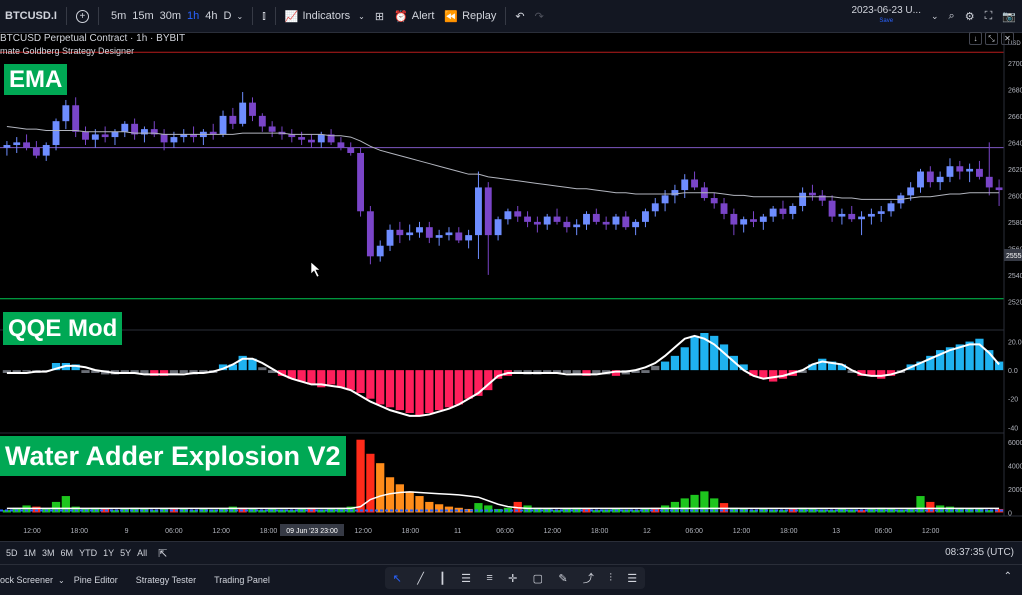 The height and width of the screenshot is (595, 1022). What do you see at coordinates (227, 16) in the screenshot?
I see `timeframe-d: D` at bounding box center [227, 16].